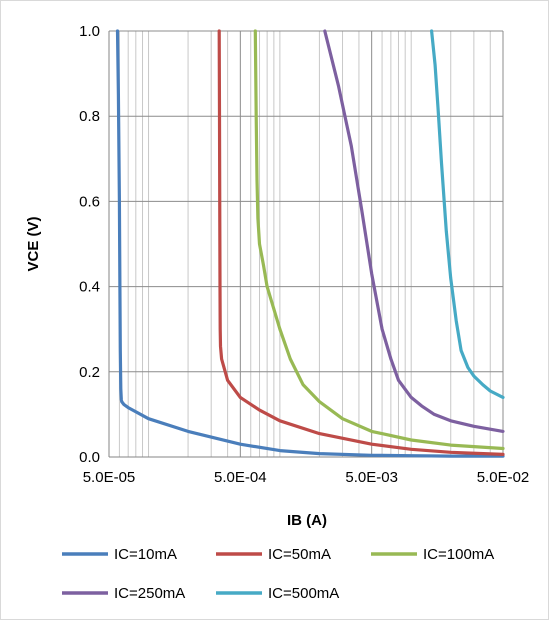 Image resolution: width=549 pixels, height=621 pixels. Describe the element at coordinates (145, 554) in the screenshot. I see `legend-label: IC=10mA` at that location.